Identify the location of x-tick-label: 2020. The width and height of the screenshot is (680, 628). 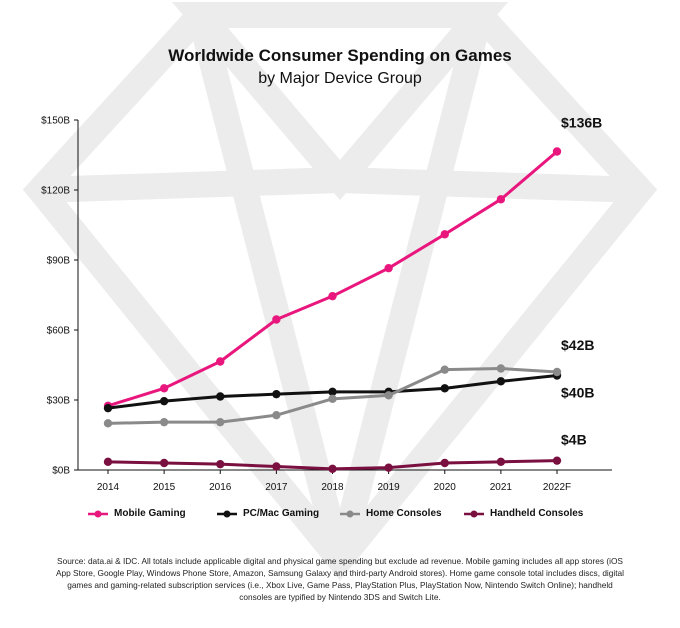
(445, 487).